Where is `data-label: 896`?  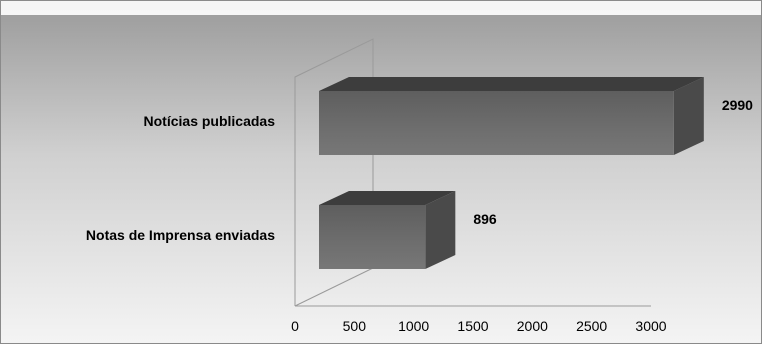
data-label: 896 is located at coordinates (485, 219).